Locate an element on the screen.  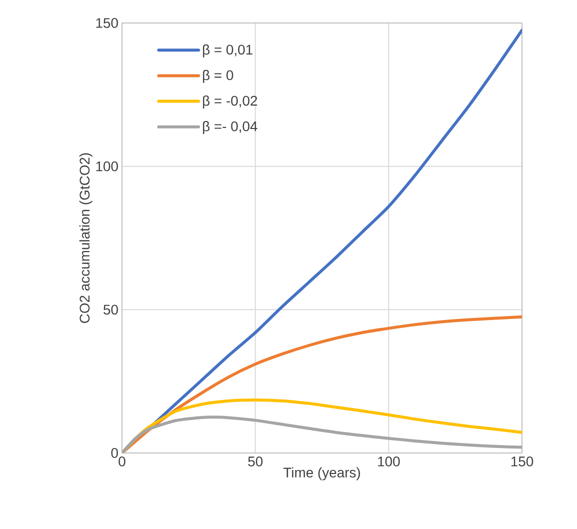
y-tick-label: 100 is located at coordinates (107, 166).